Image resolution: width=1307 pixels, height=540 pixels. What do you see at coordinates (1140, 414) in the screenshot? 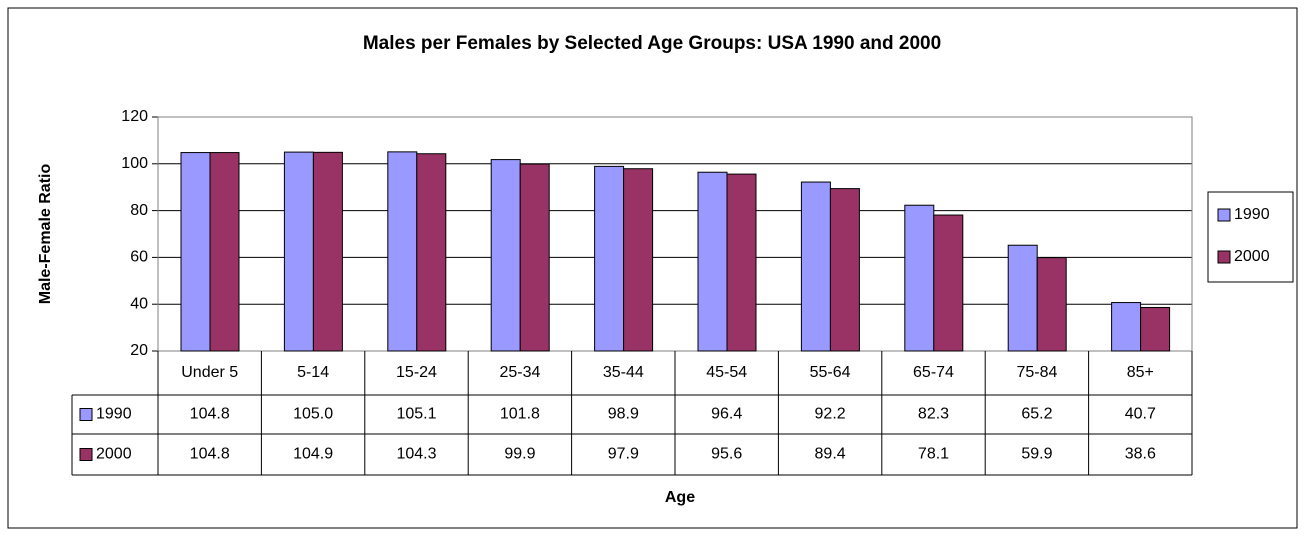
I see `table-value: 40.7` at bounding box center [1140, 414].